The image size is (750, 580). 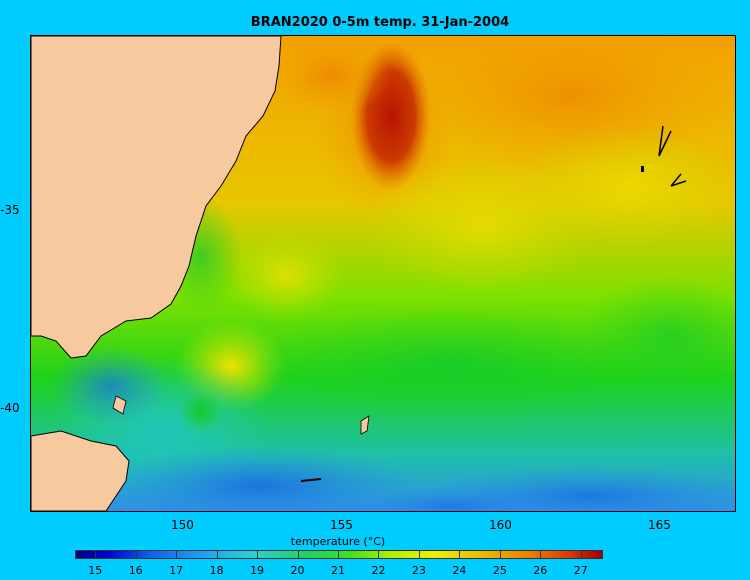 What do you see at coordinates (338, 570) in the screenshot?
I see `colorbar-tick-label: 21` at bounding box center [338, 570].